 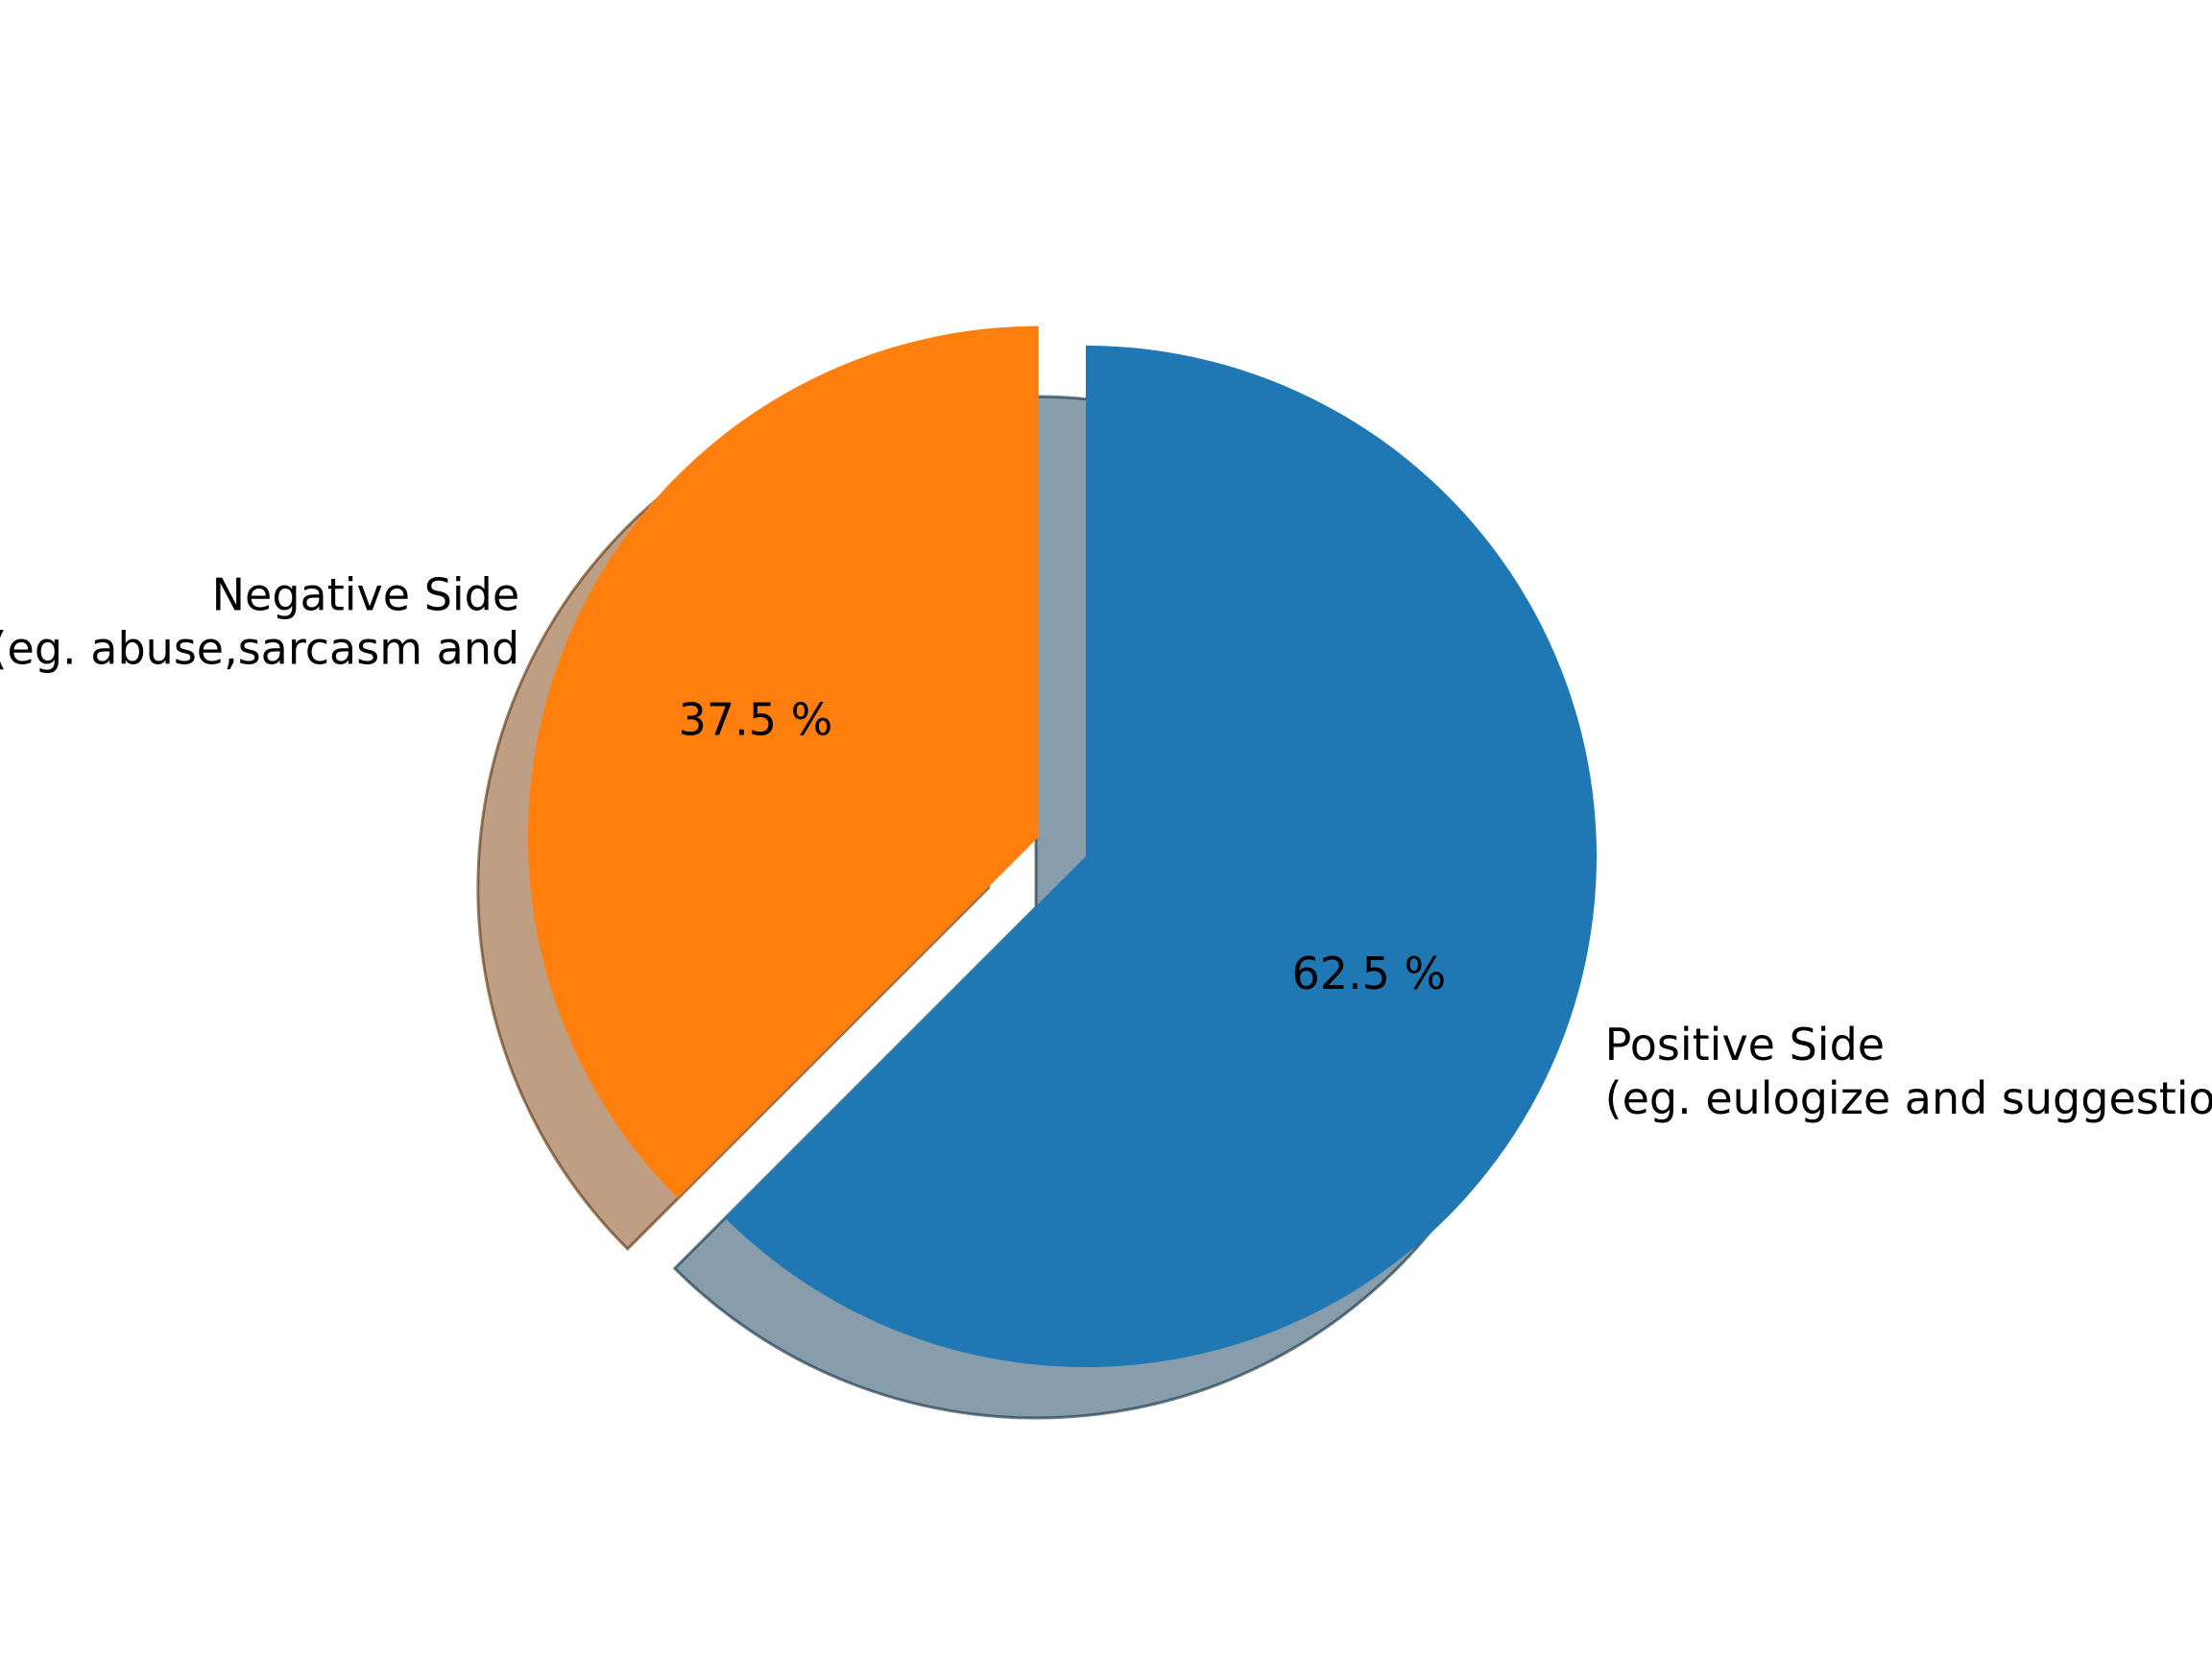 What do you see at coordinates (1369, 973) in the screenshot?
I see `positive-percent-label: 62.5 %` at bounding box center [1369, 973].